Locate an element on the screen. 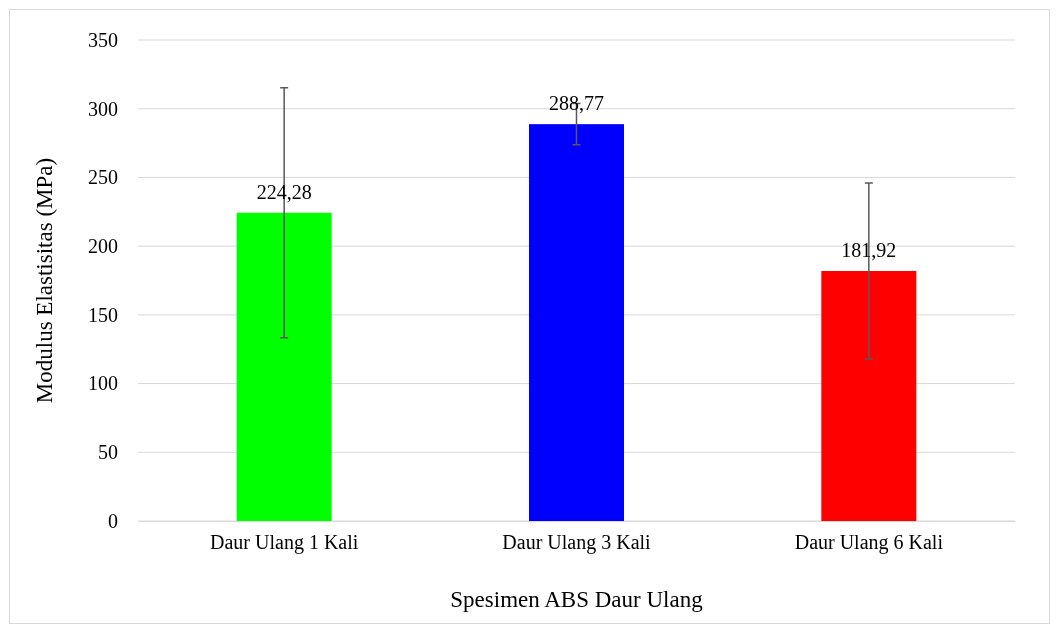 The height and width of the screenshot is (628, 1059). y-tick-label: 200 is located at coordinates (103, 246).